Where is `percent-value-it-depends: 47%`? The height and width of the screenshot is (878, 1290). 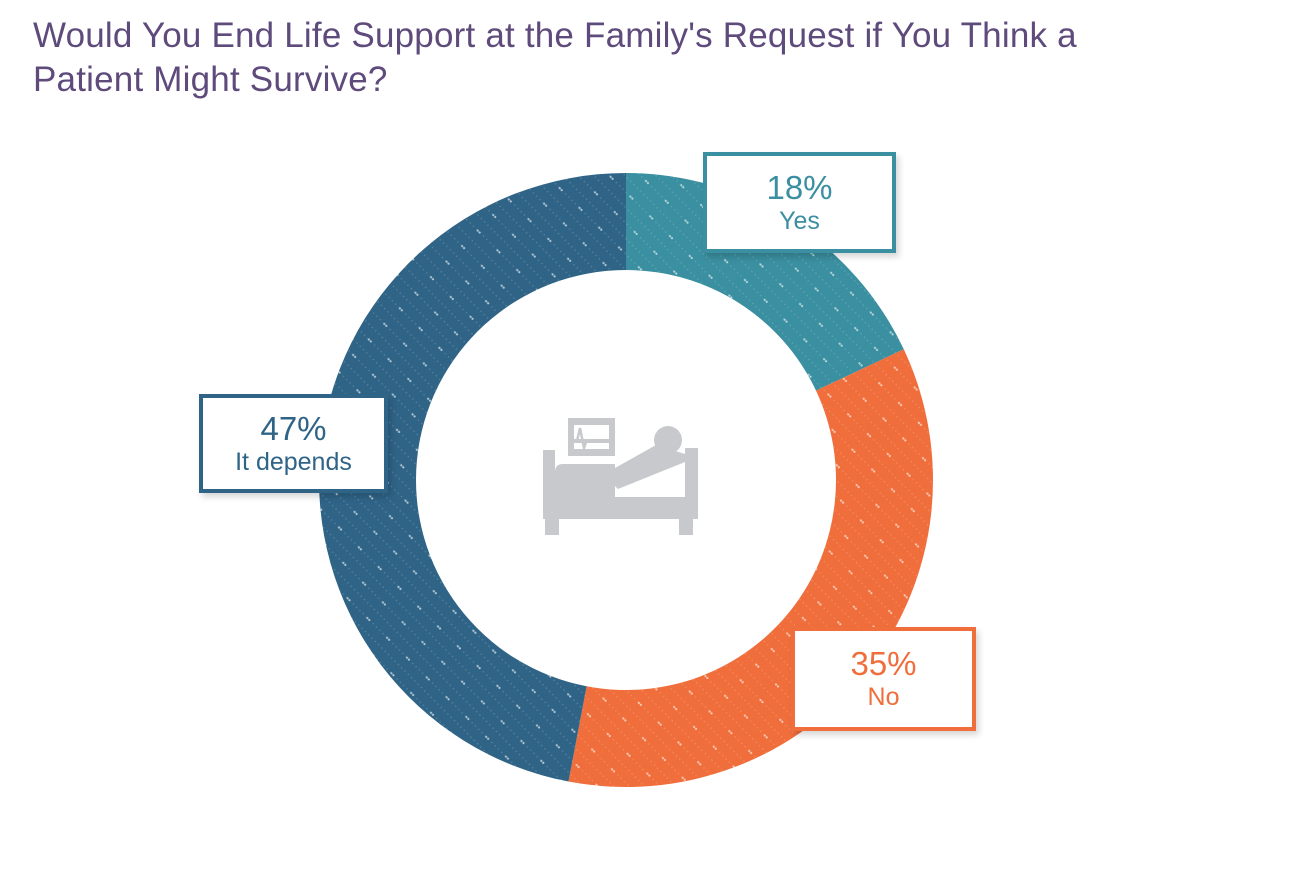 percent-value-it-depends: 47% is located at coordinates (293, 428).